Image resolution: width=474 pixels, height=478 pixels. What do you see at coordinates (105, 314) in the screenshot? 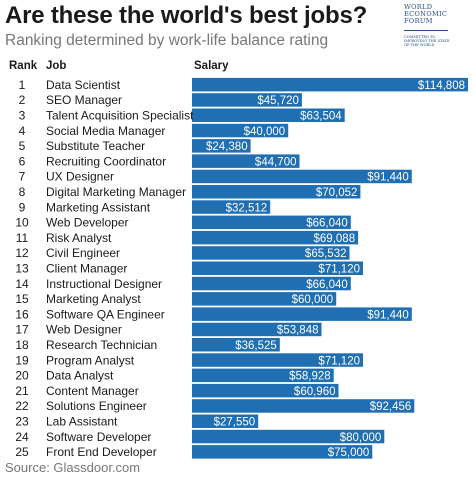
I see `job-label: Software QA Engineer` at bounding box center [105, 314].